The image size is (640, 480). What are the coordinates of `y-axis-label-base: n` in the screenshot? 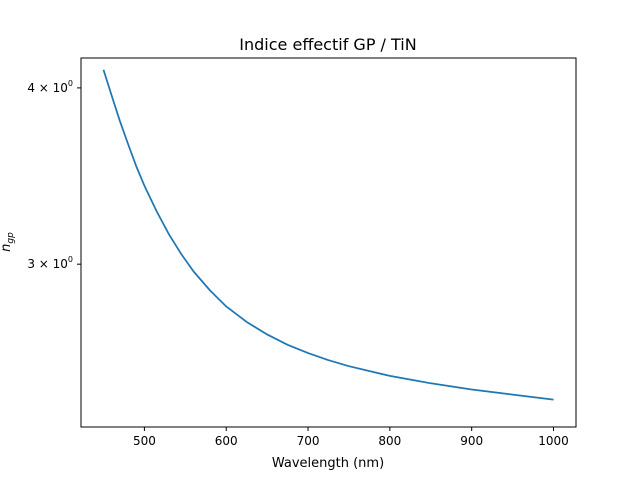 It's located at (7, 248).